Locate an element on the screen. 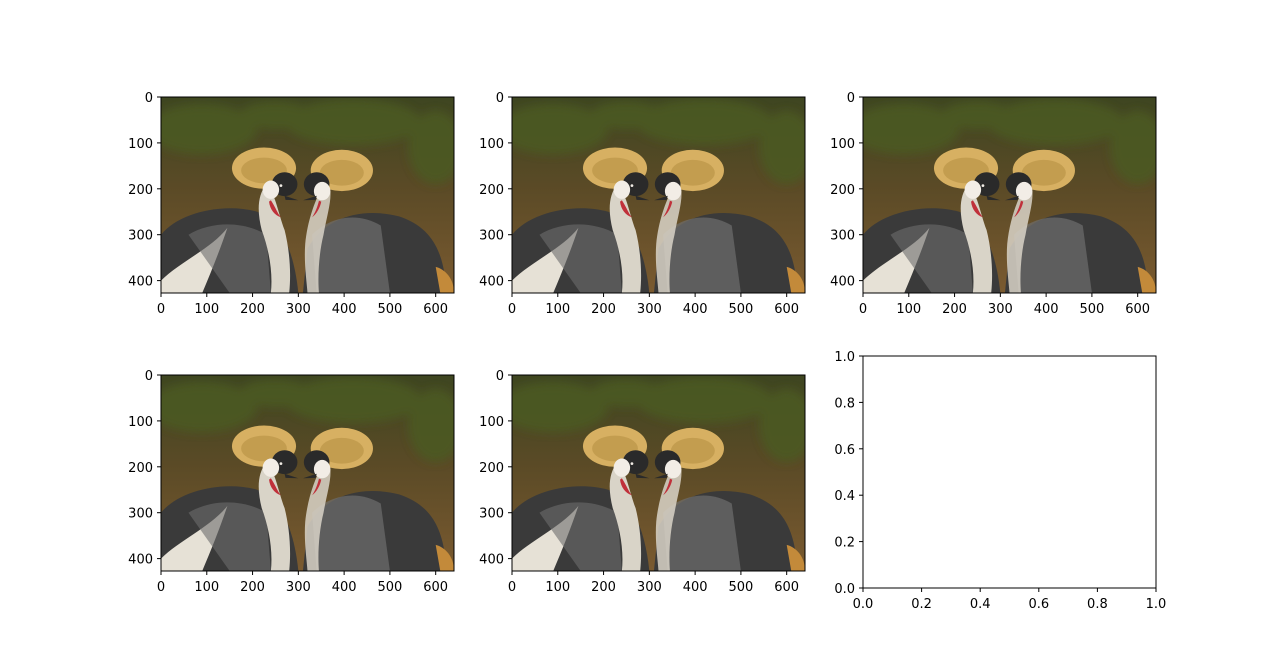 This screenshot has height=661, width=1284. x-tick-label: 0.4 is located at coordinates (980, 604).